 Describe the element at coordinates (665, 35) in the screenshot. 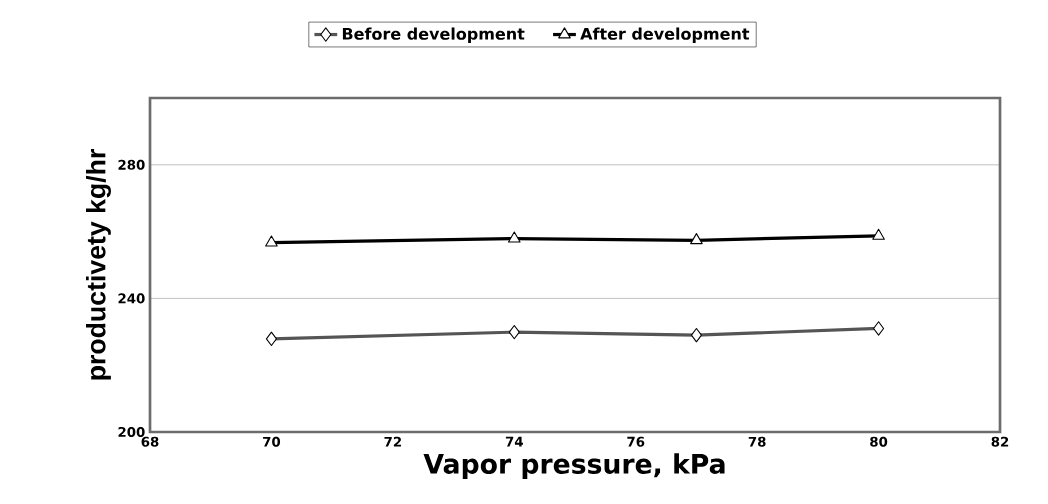

I see `legend-label: After development` at that location.